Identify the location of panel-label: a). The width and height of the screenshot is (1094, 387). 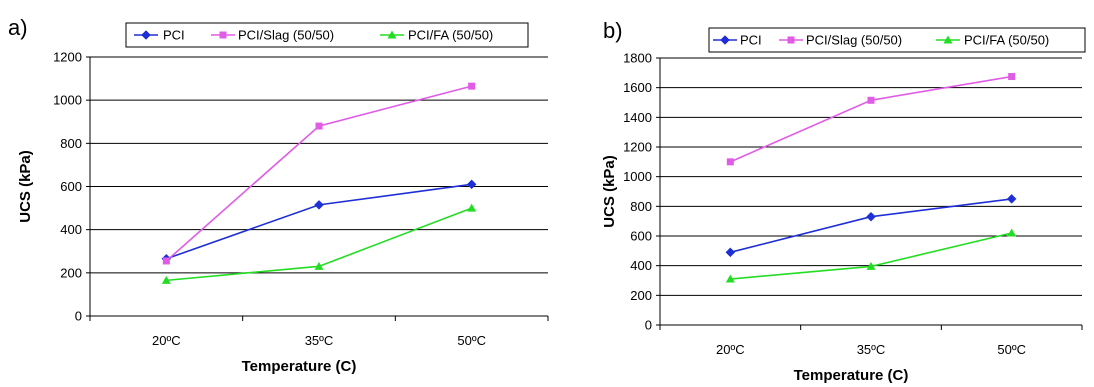
(18, 27).